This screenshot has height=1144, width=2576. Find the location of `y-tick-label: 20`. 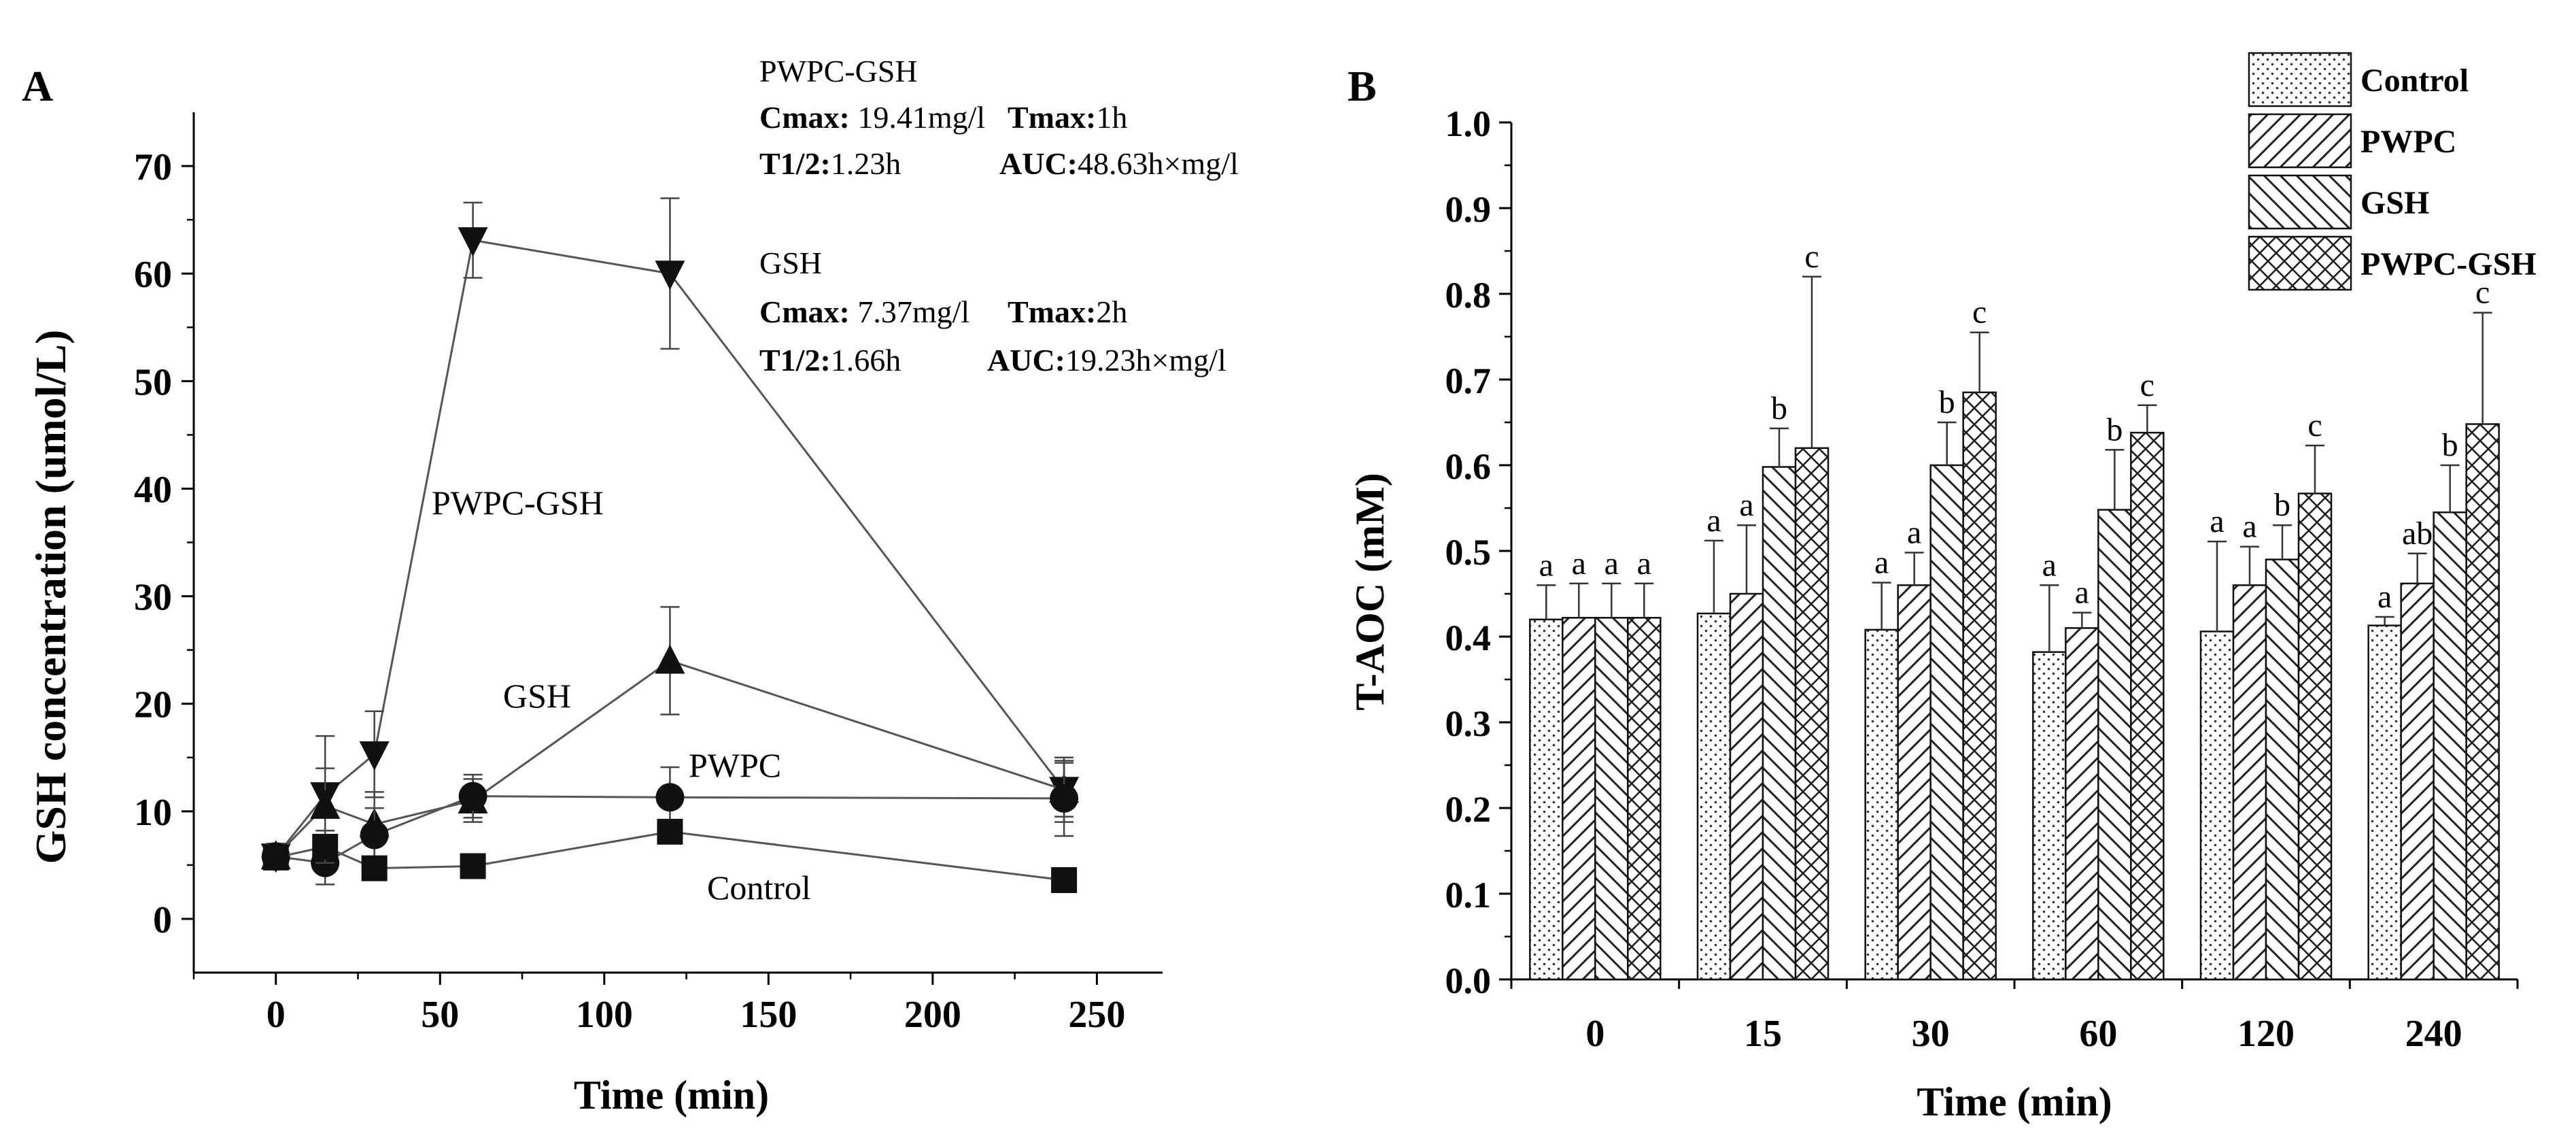

y-tick-label: 20 is located at coordinates (153, 705).